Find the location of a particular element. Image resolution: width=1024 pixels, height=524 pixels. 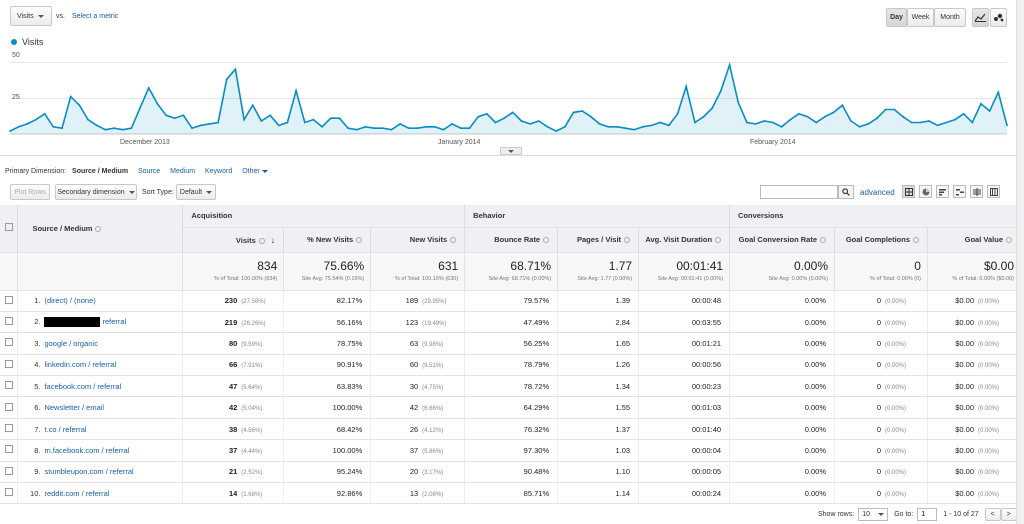

dimension-source: Source is located at coordinates (149, 171).